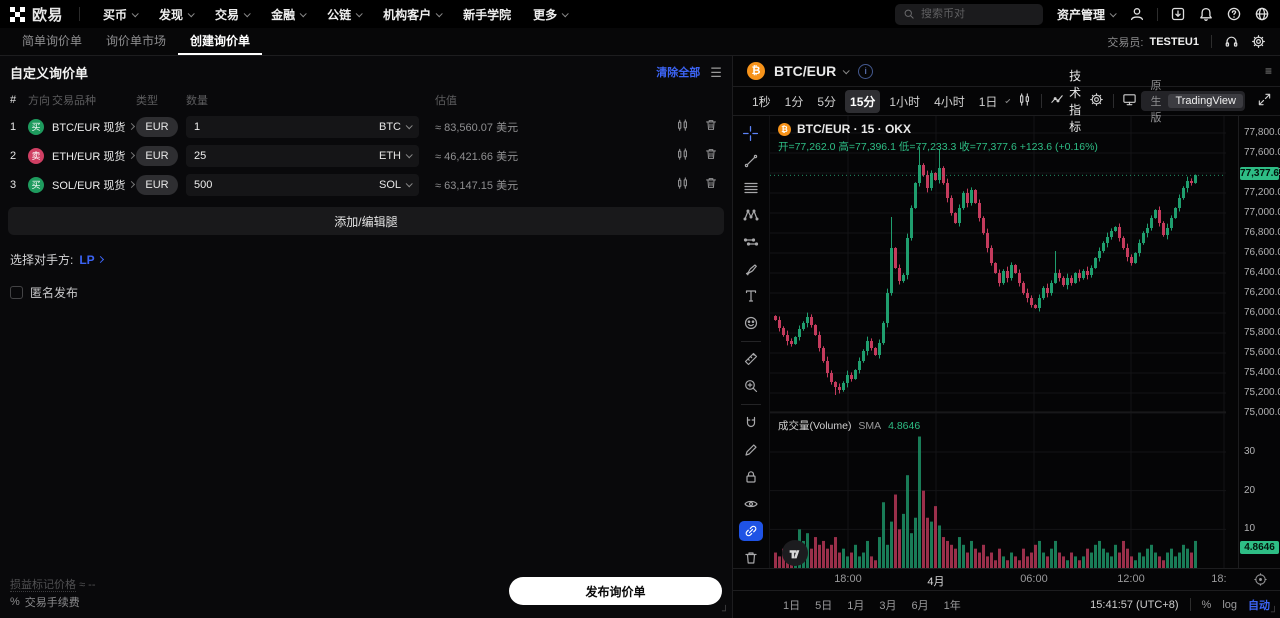  What do you see at coordinates (949, 101) in the screenshot?
I see `timeframe-4h: 4小时` at bounding box center [949, 101].